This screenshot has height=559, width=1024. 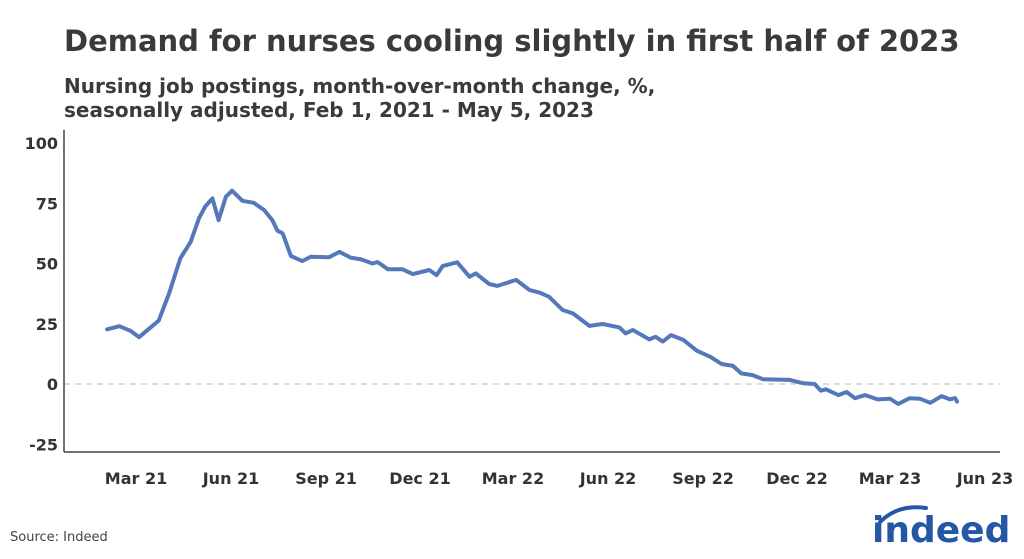 What do you see at coordinates (513, 478) in the screenshot?
I see `x-tick-label: Mar 22` at bounding box center [513, 478].